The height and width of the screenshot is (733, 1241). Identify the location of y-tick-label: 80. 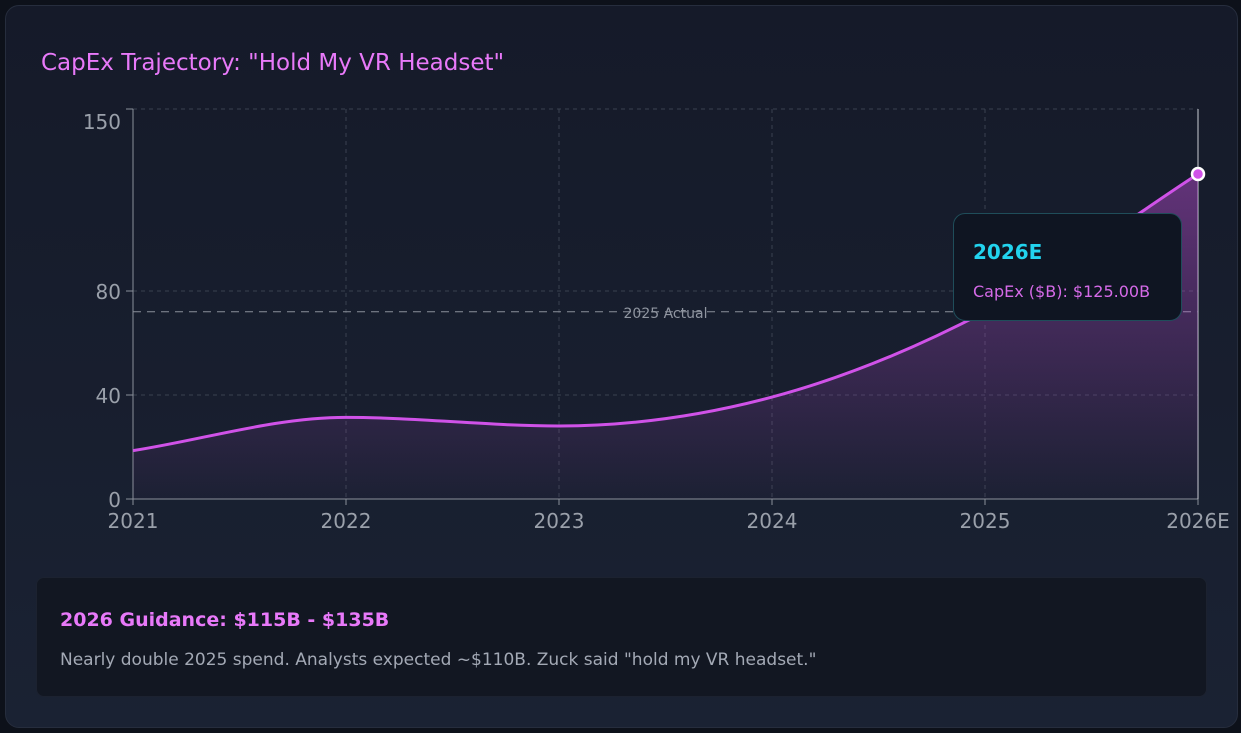
(108, 292).